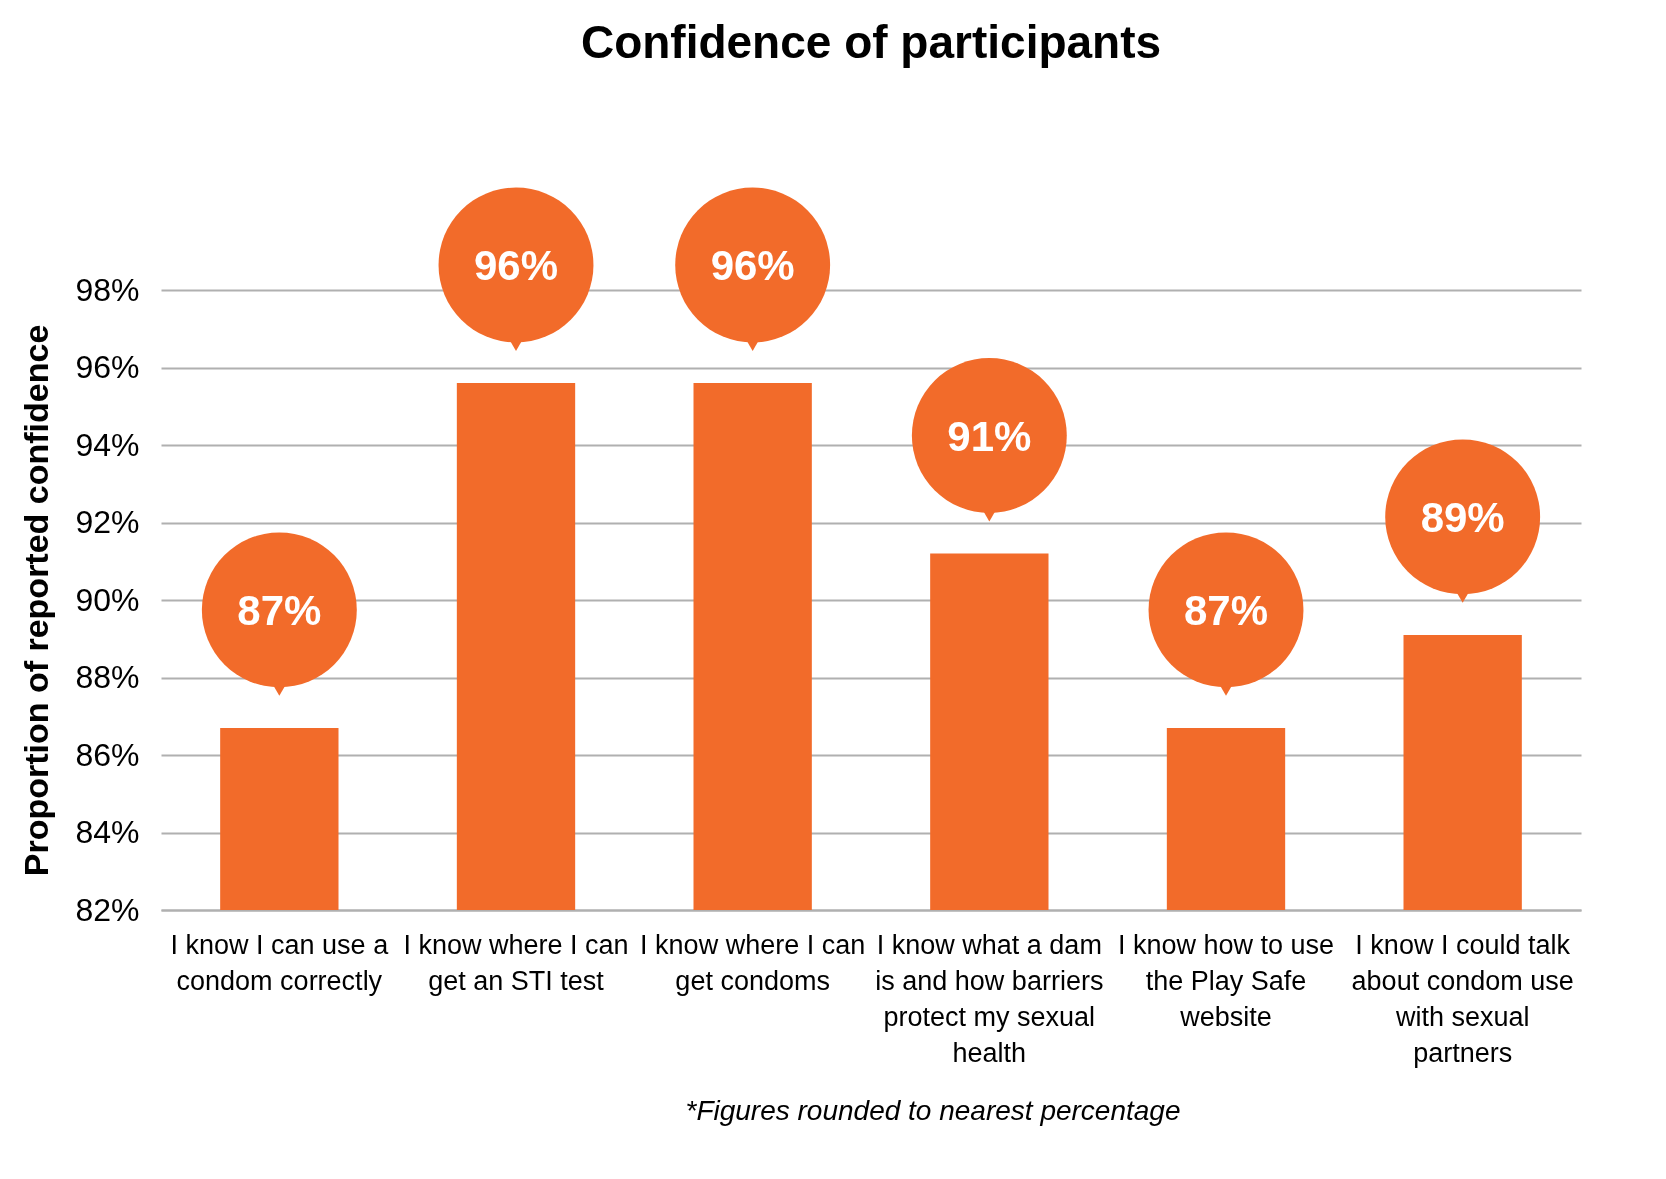 This screenshot has height=1179, width=1666. Describe the element at coordinates (107, 909) in the screenshot. I see `y-tick-label: 82%` at that location.